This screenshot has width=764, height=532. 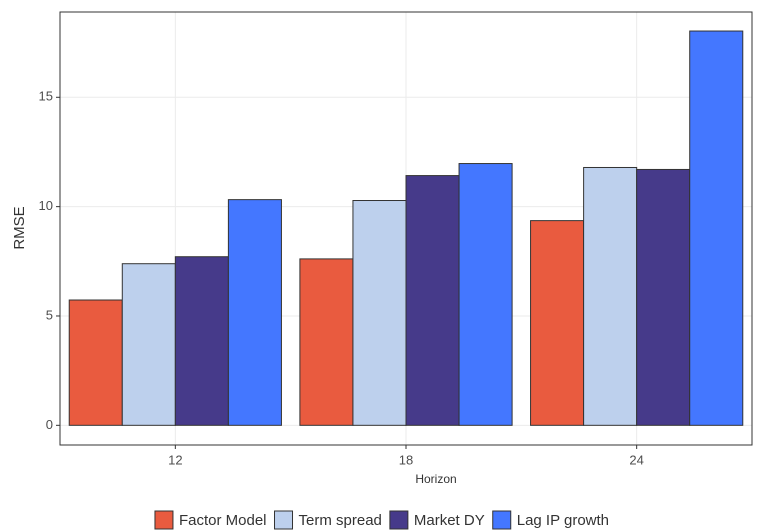 I want to click on legend-label: Term spread, so click(x=340, y=520).